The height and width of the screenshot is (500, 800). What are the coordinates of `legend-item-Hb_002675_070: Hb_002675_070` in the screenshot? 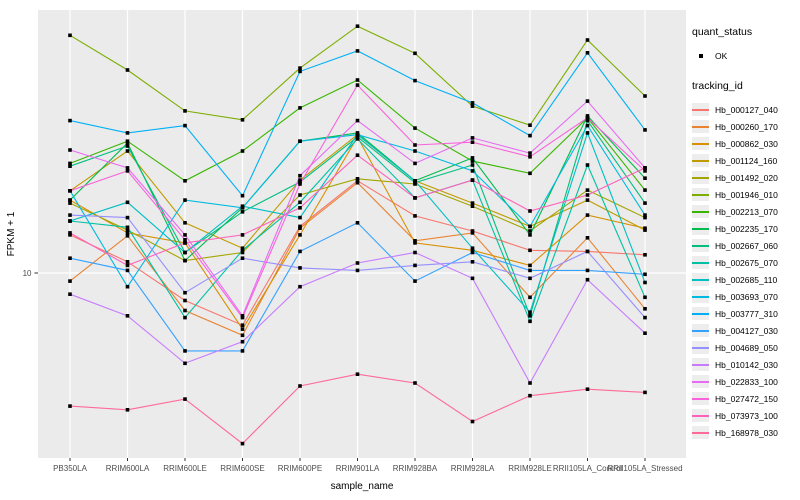 It's located at (745, 262).